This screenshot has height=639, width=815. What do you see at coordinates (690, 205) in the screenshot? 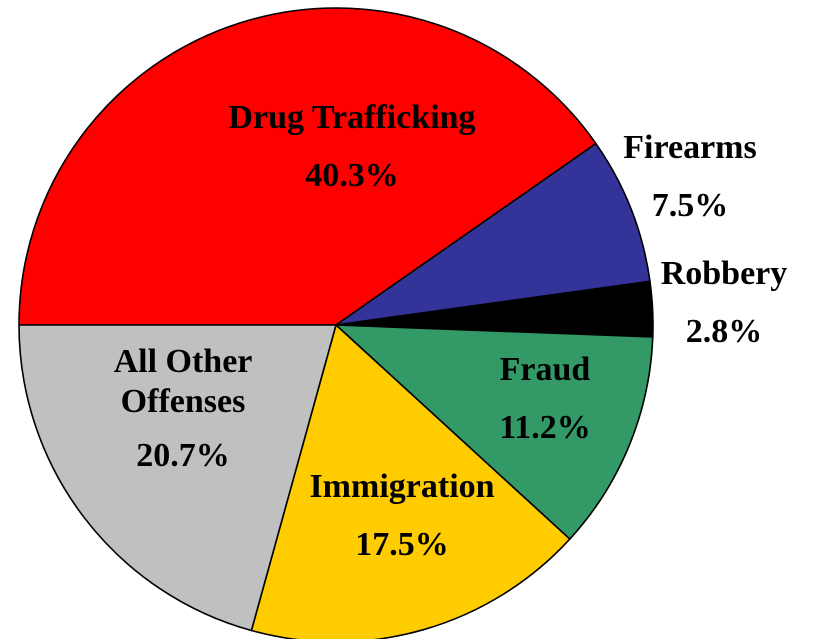
I see `slice-value-firearms: 7.5%` at bounding box center [690, 205].